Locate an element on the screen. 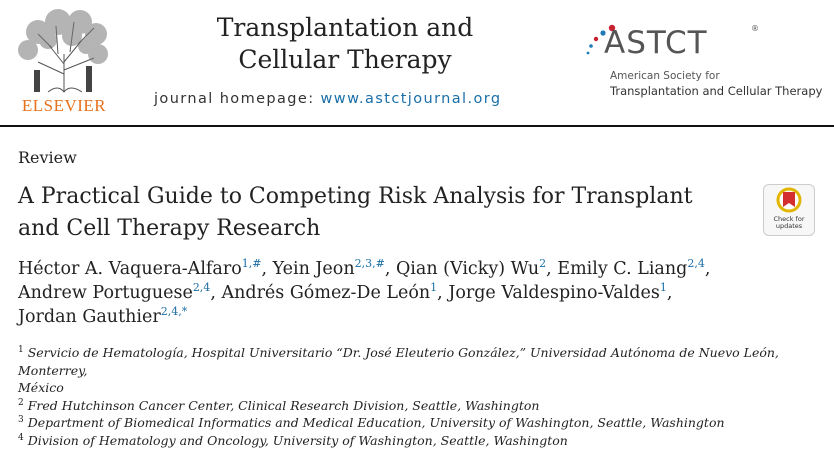  author-name: Qian (Vicky) Wu is located at coordinates (467, 269).